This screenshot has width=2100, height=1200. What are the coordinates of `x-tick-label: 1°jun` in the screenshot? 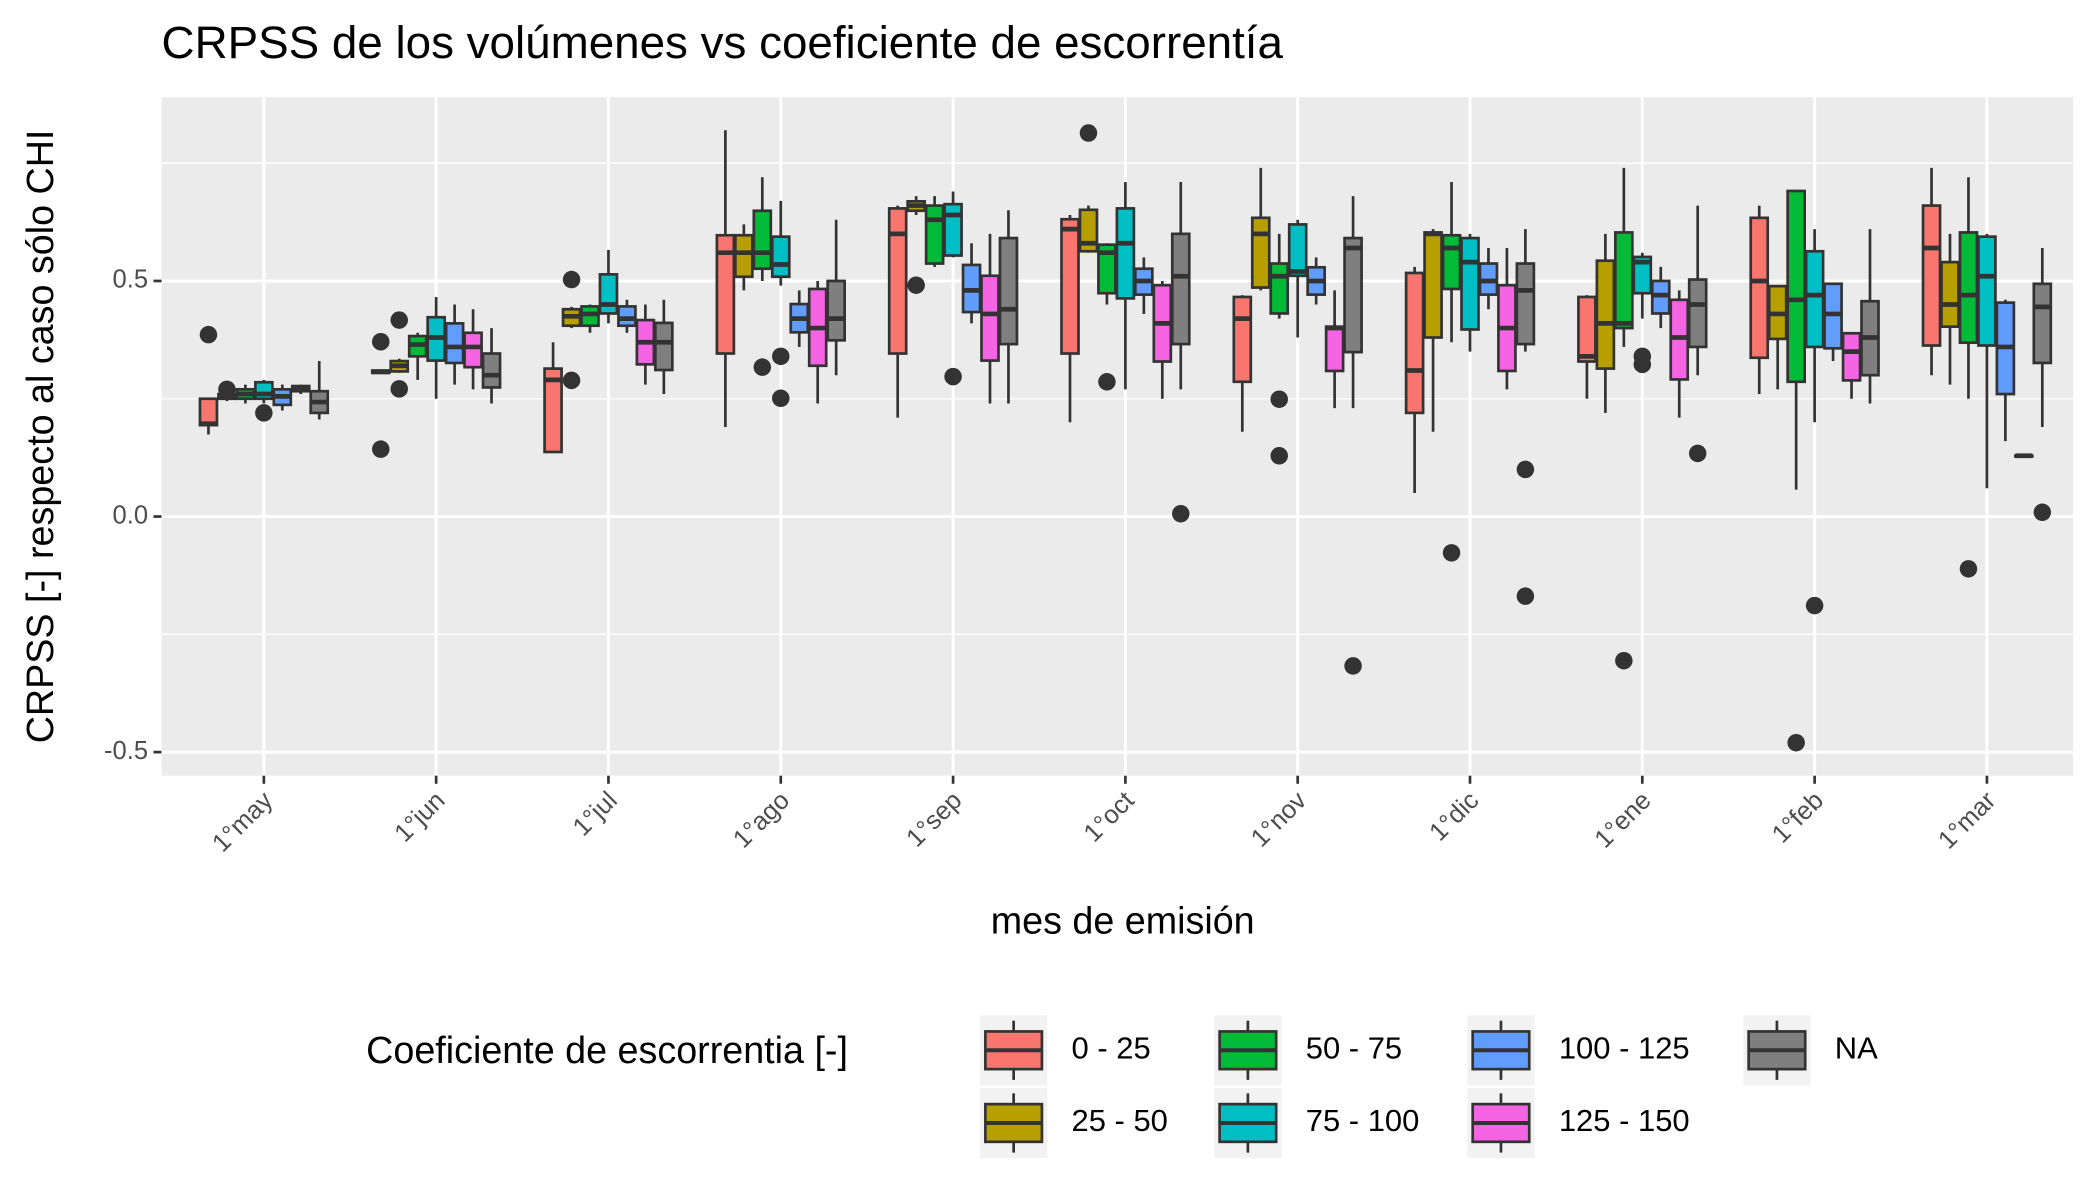 It's located at (419, 816).